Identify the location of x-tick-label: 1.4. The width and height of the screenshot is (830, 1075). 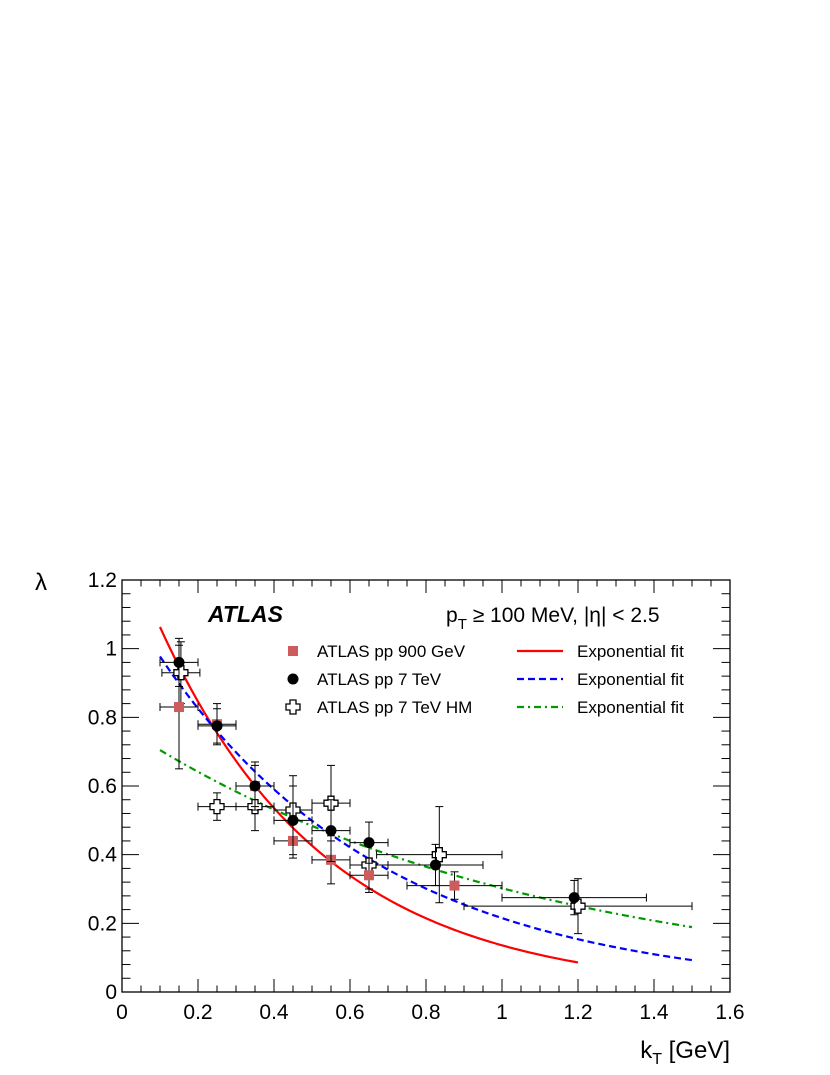
(654, 1012).